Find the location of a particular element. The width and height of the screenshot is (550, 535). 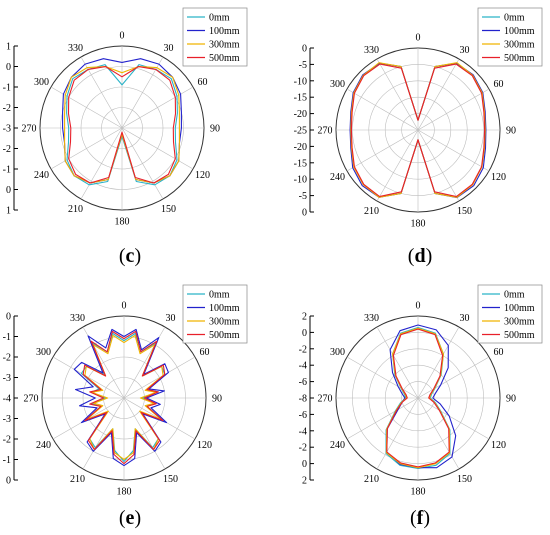

radial-tick-label: -5 is located at coordinates (303, 196).